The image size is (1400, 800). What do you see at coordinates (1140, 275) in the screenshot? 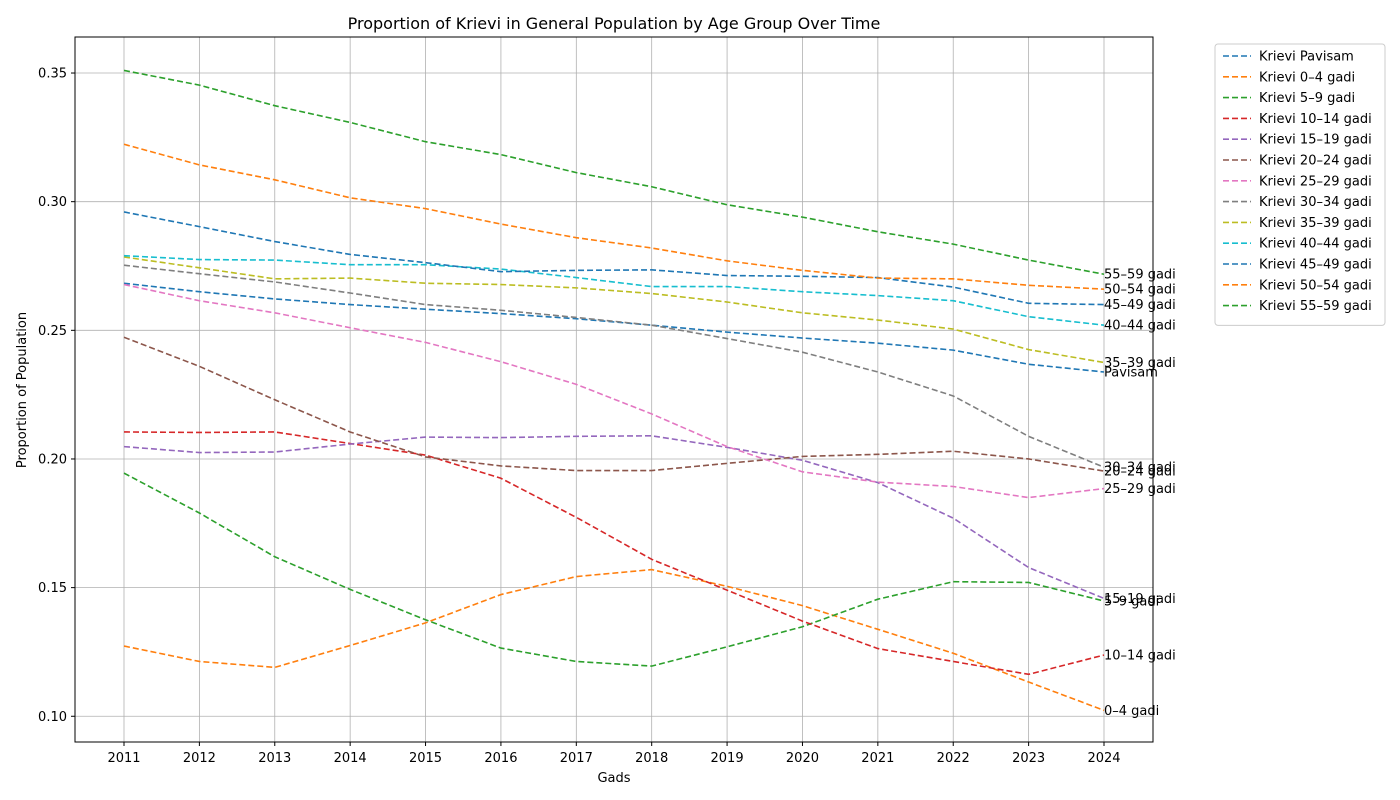
I see `series-end-label: 55–59 gadi` at bounding box center [1140, 275].